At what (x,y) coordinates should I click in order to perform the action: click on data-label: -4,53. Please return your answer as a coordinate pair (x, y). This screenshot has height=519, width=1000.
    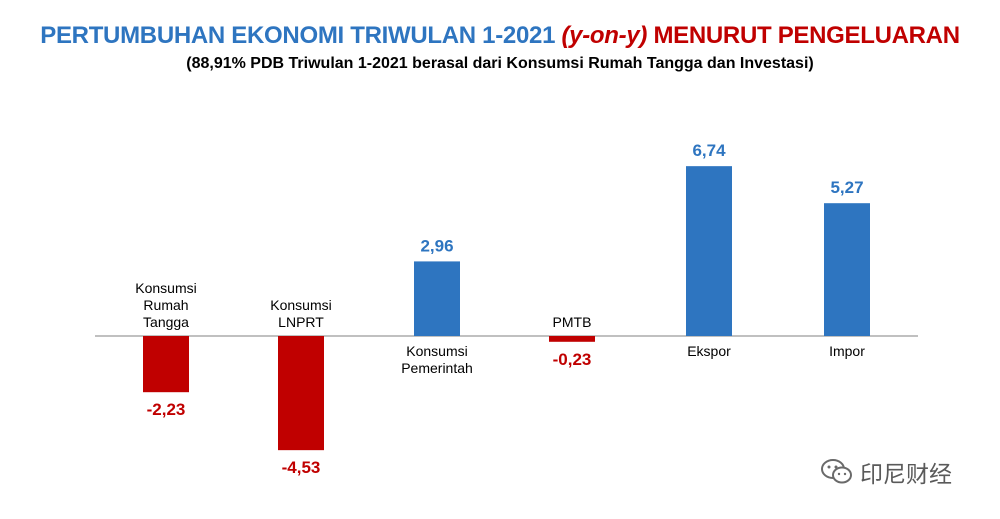
    Looking at the image, I should click on (301, 467).